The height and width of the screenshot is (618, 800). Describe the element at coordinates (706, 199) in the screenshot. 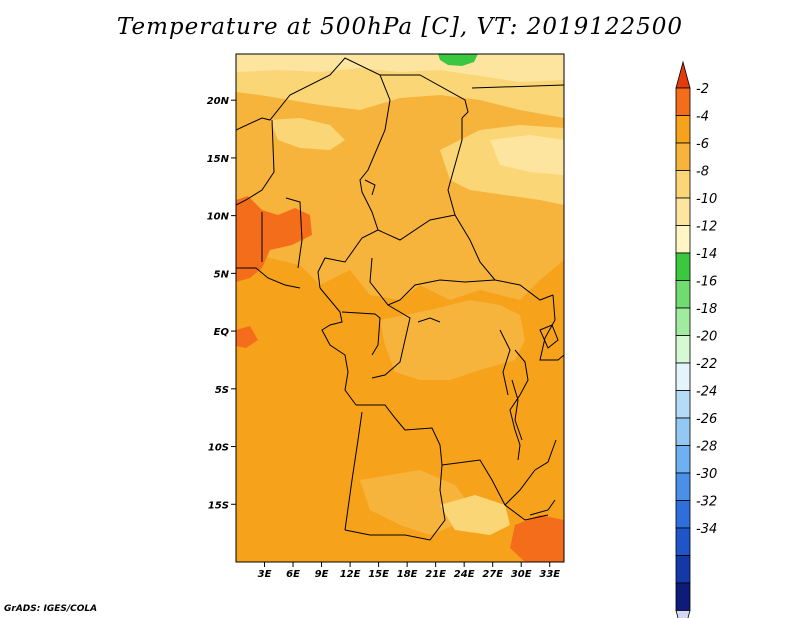

I see `colorbar-label: -10` at that location.